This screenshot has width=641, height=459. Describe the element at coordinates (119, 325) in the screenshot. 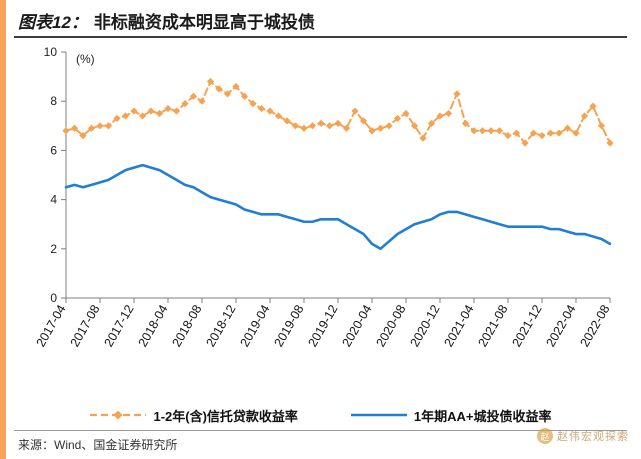

I see `svg-text: 2017-12` at that location.